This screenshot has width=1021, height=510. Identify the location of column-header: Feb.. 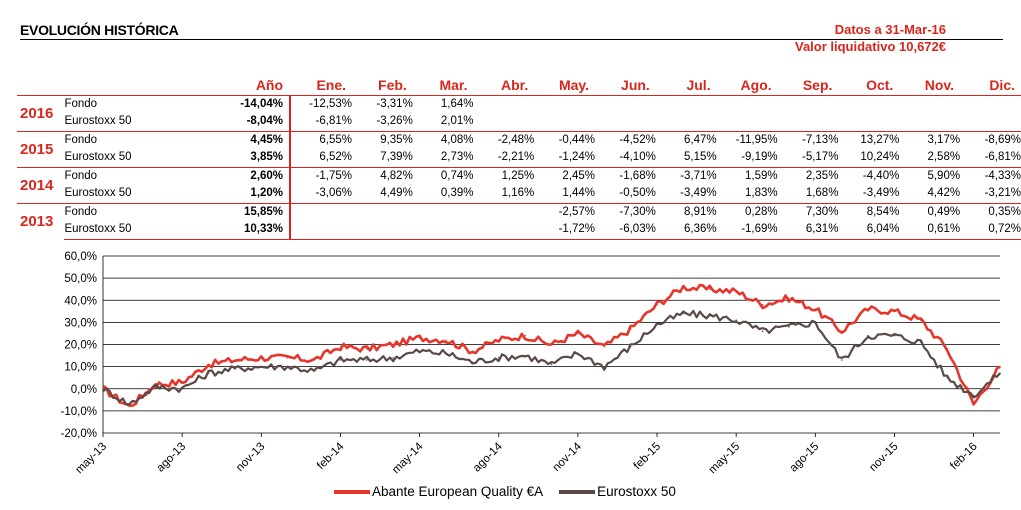
(392, 85).